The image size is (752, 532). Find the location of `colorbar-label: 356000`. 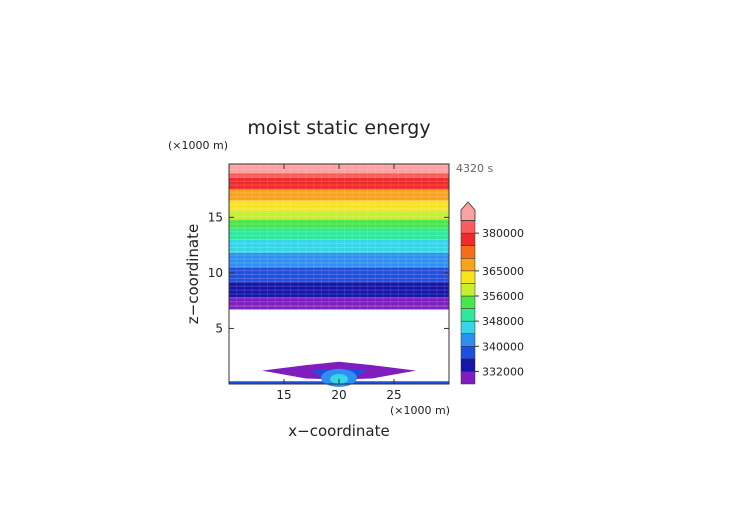

colorbar-label: 356000 is located at coordinates (503, 296).